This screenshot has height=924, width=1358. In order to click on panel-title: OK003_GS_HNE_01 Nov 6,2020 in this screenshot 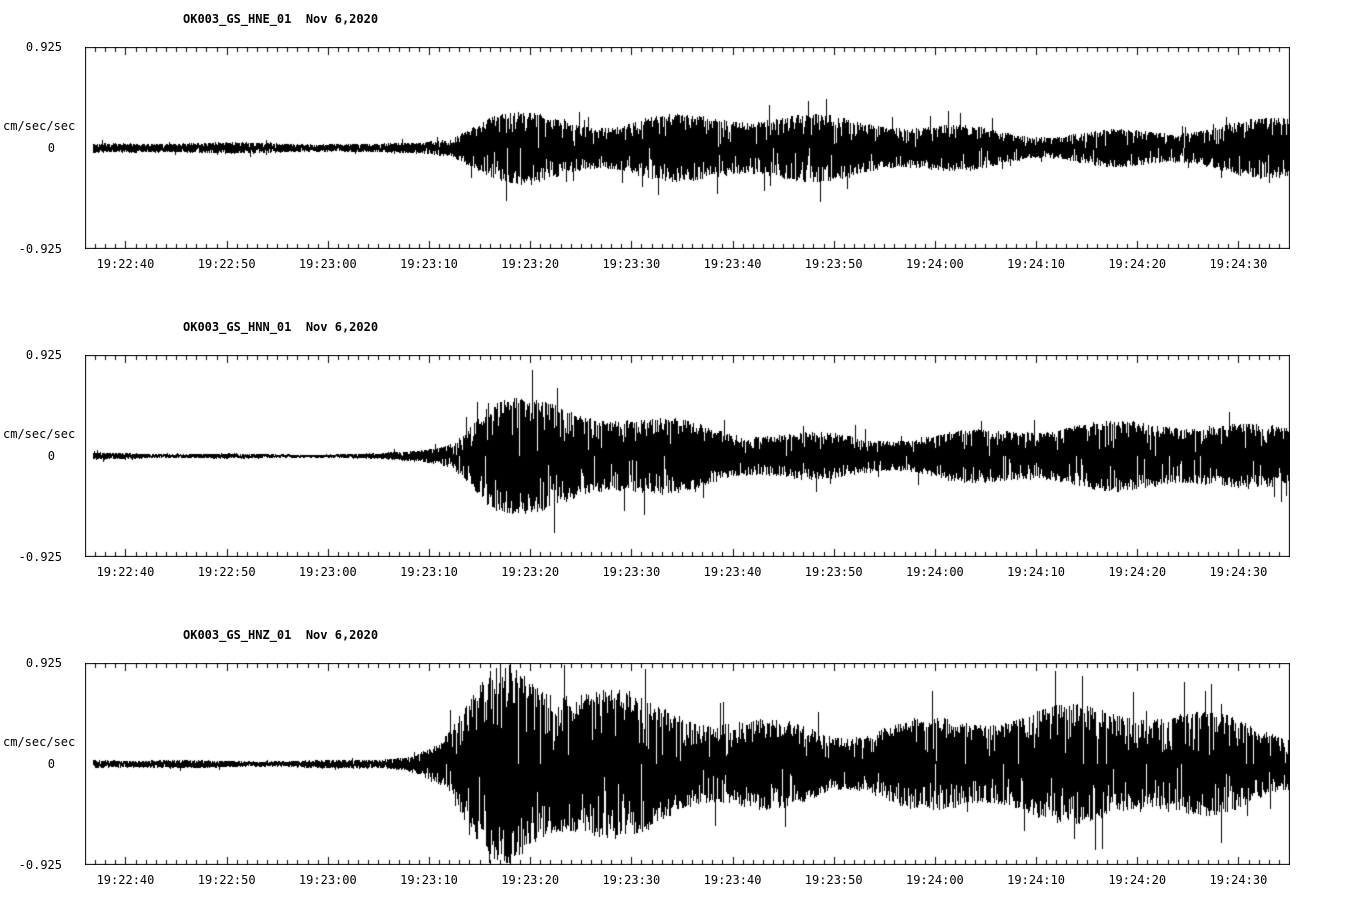, I will do `click(281, 19)`.